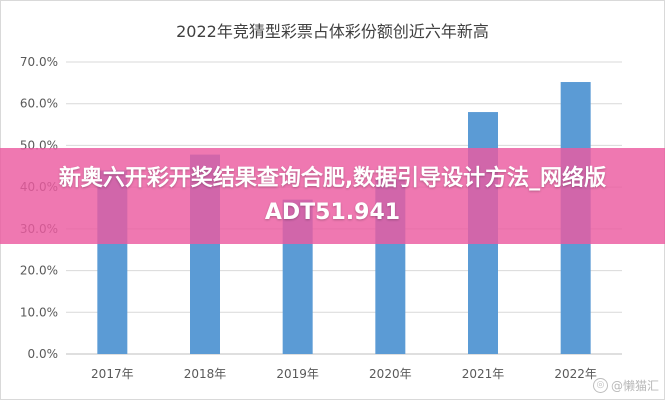  I want to click on y-tick-label: 60.0%, so click(39, 104).